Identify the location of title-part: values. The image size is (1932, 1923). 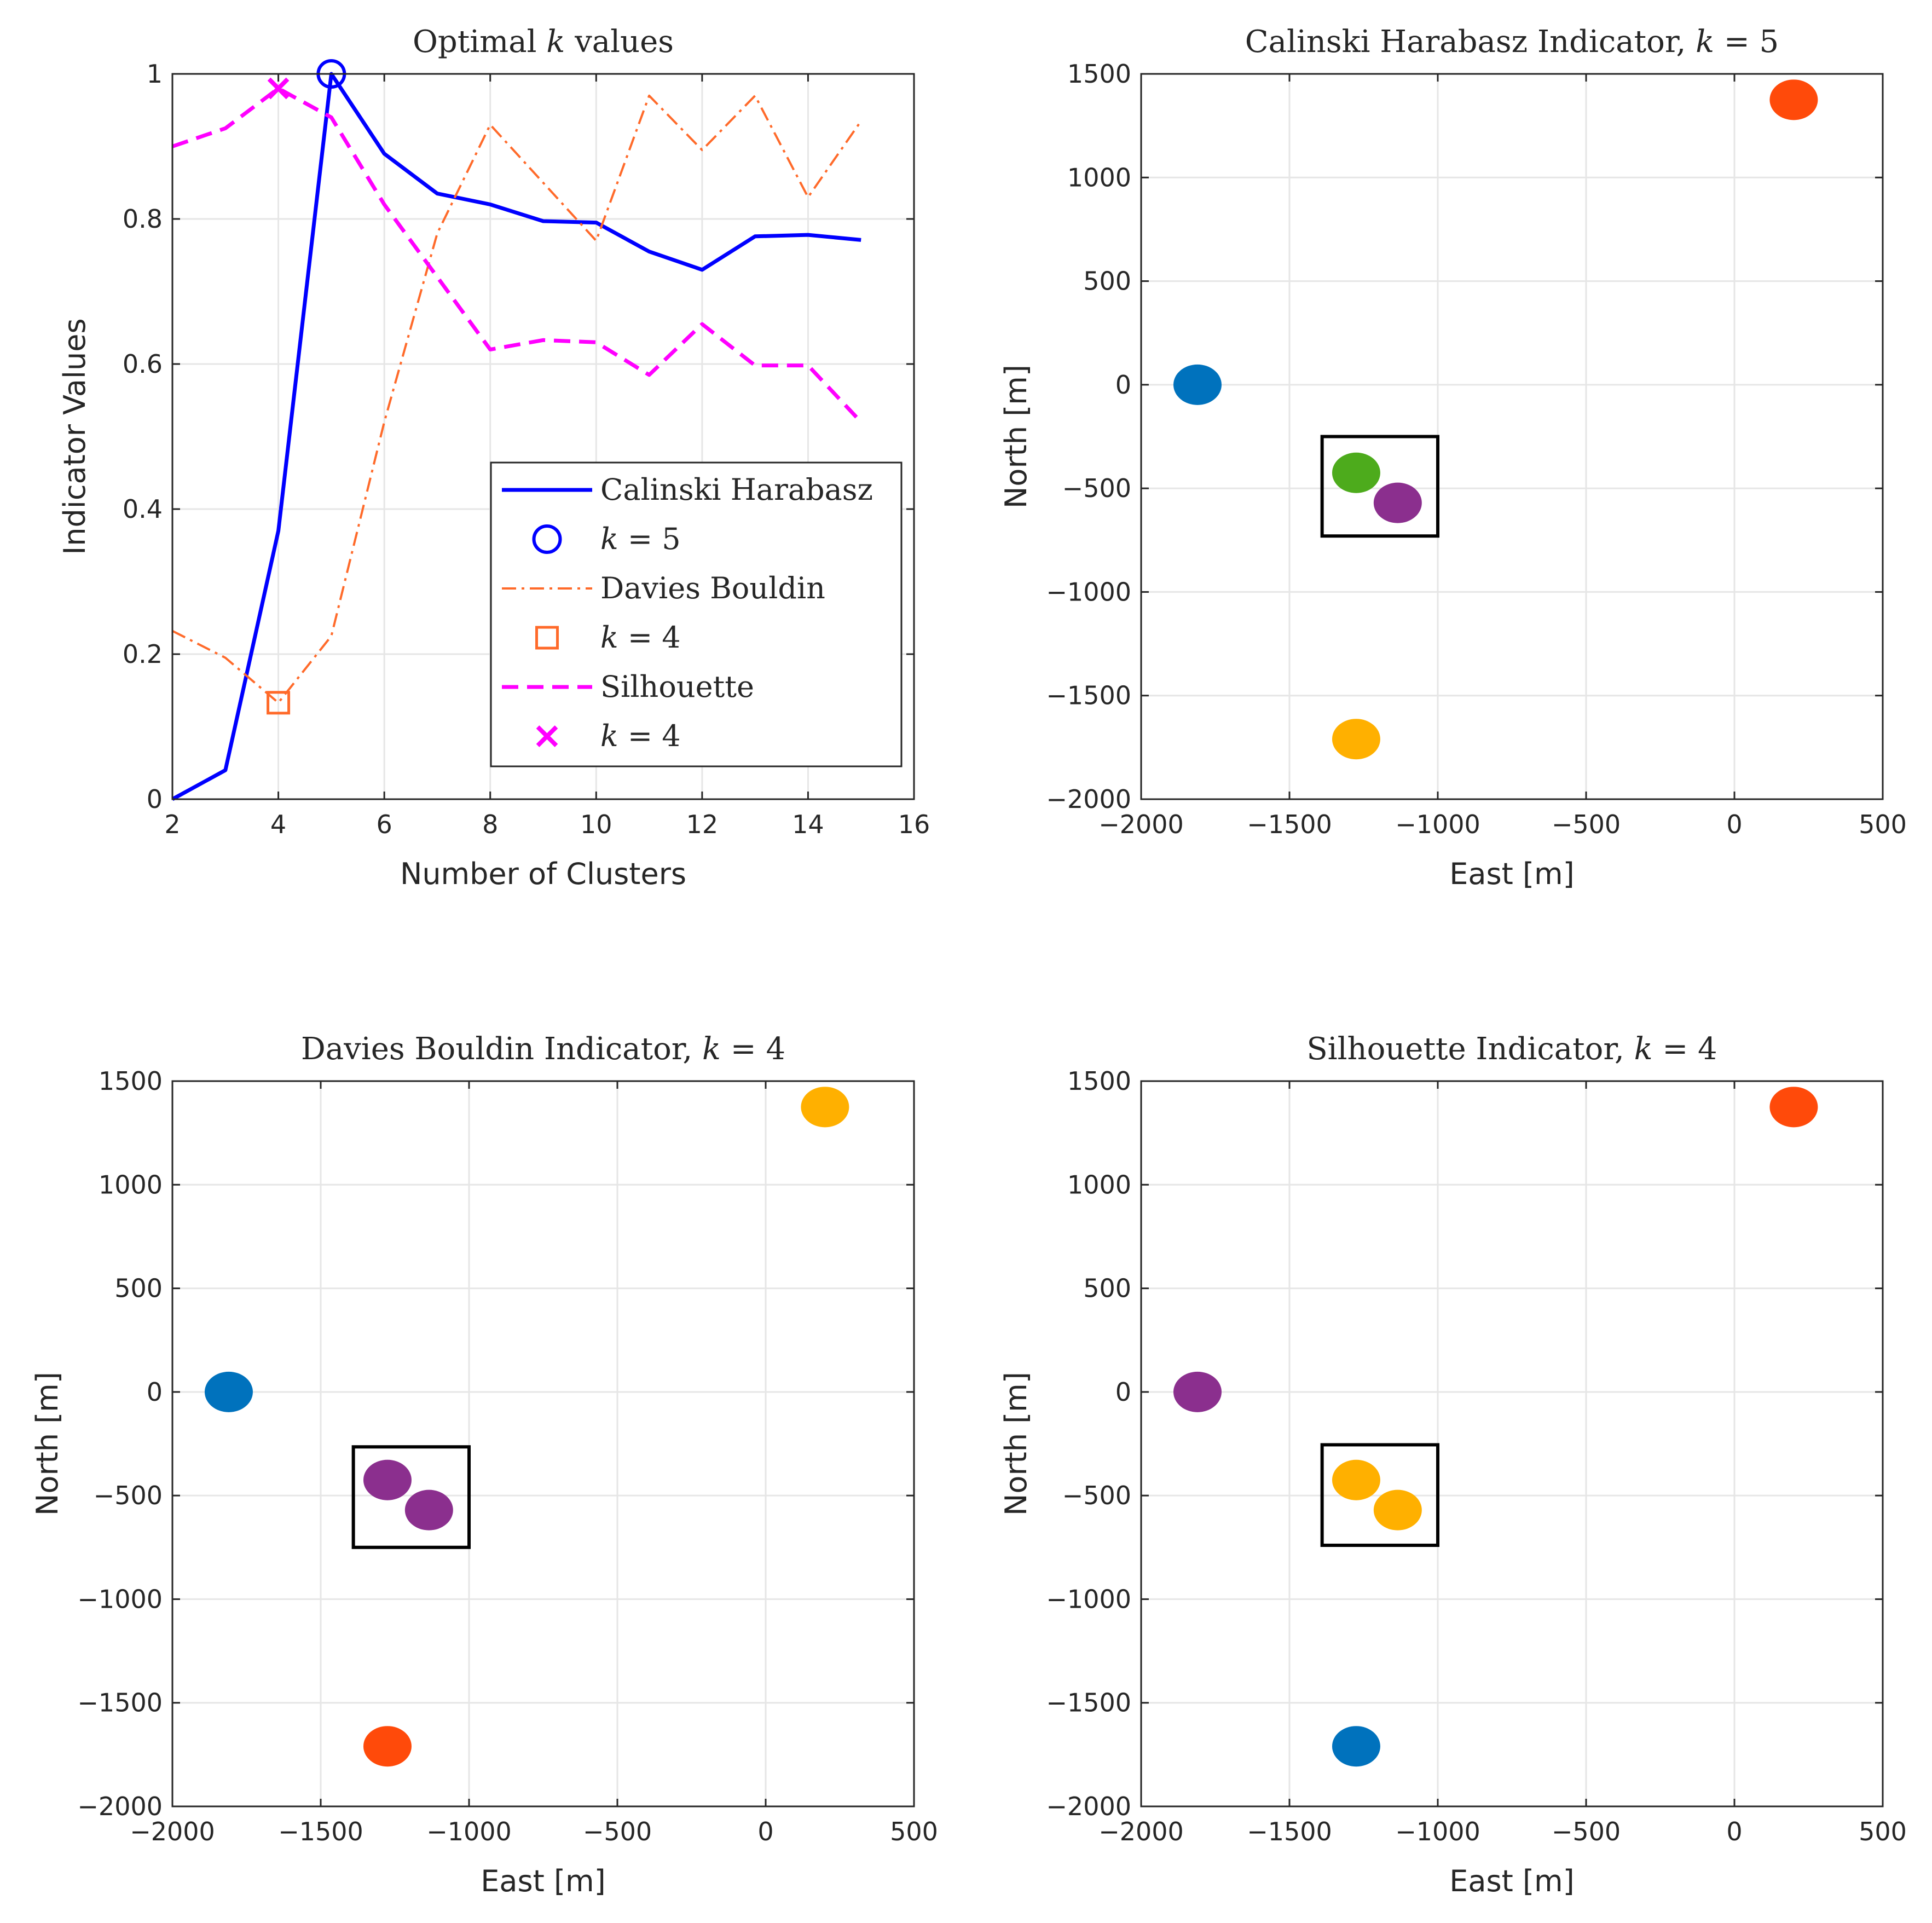
(619, 42).